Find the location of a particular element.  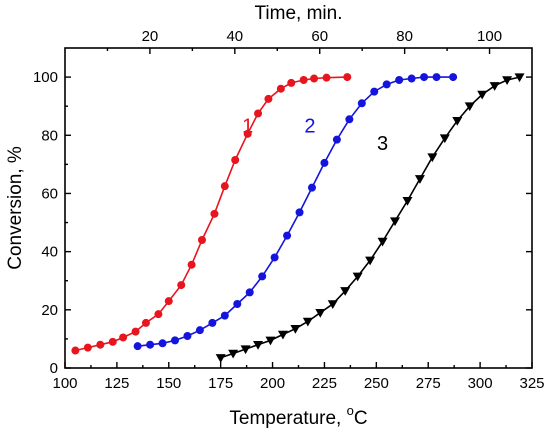

x-axis-title-degree: o is located at coordinates (350, 410).